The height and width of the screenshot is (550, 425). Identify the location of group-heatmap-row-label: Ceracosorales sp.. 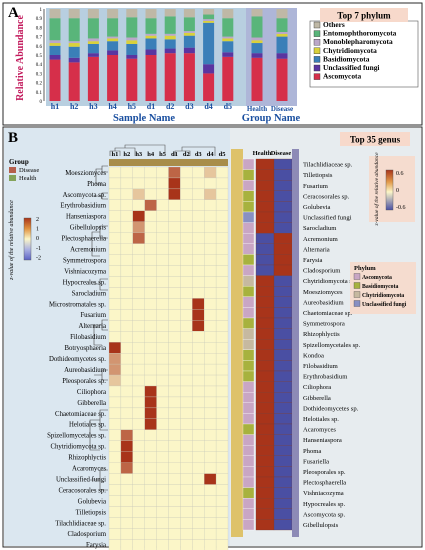
(326, 196).